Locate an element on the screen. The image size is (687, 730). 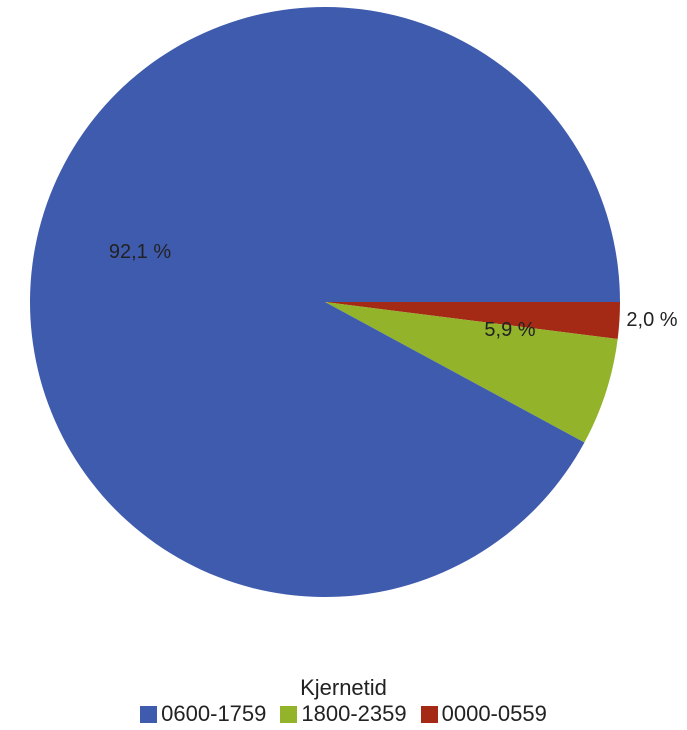
legend: Kjernetid 0600-1759 1800-2359 0000-0559 is located at coordinates (343, 701).